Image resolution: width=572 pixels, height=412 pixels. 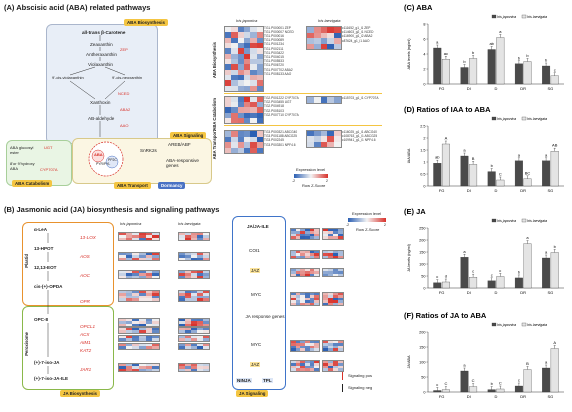 I want to click on antheraxanthin-label: Antheraxanthin, so click(x=101, y=54).